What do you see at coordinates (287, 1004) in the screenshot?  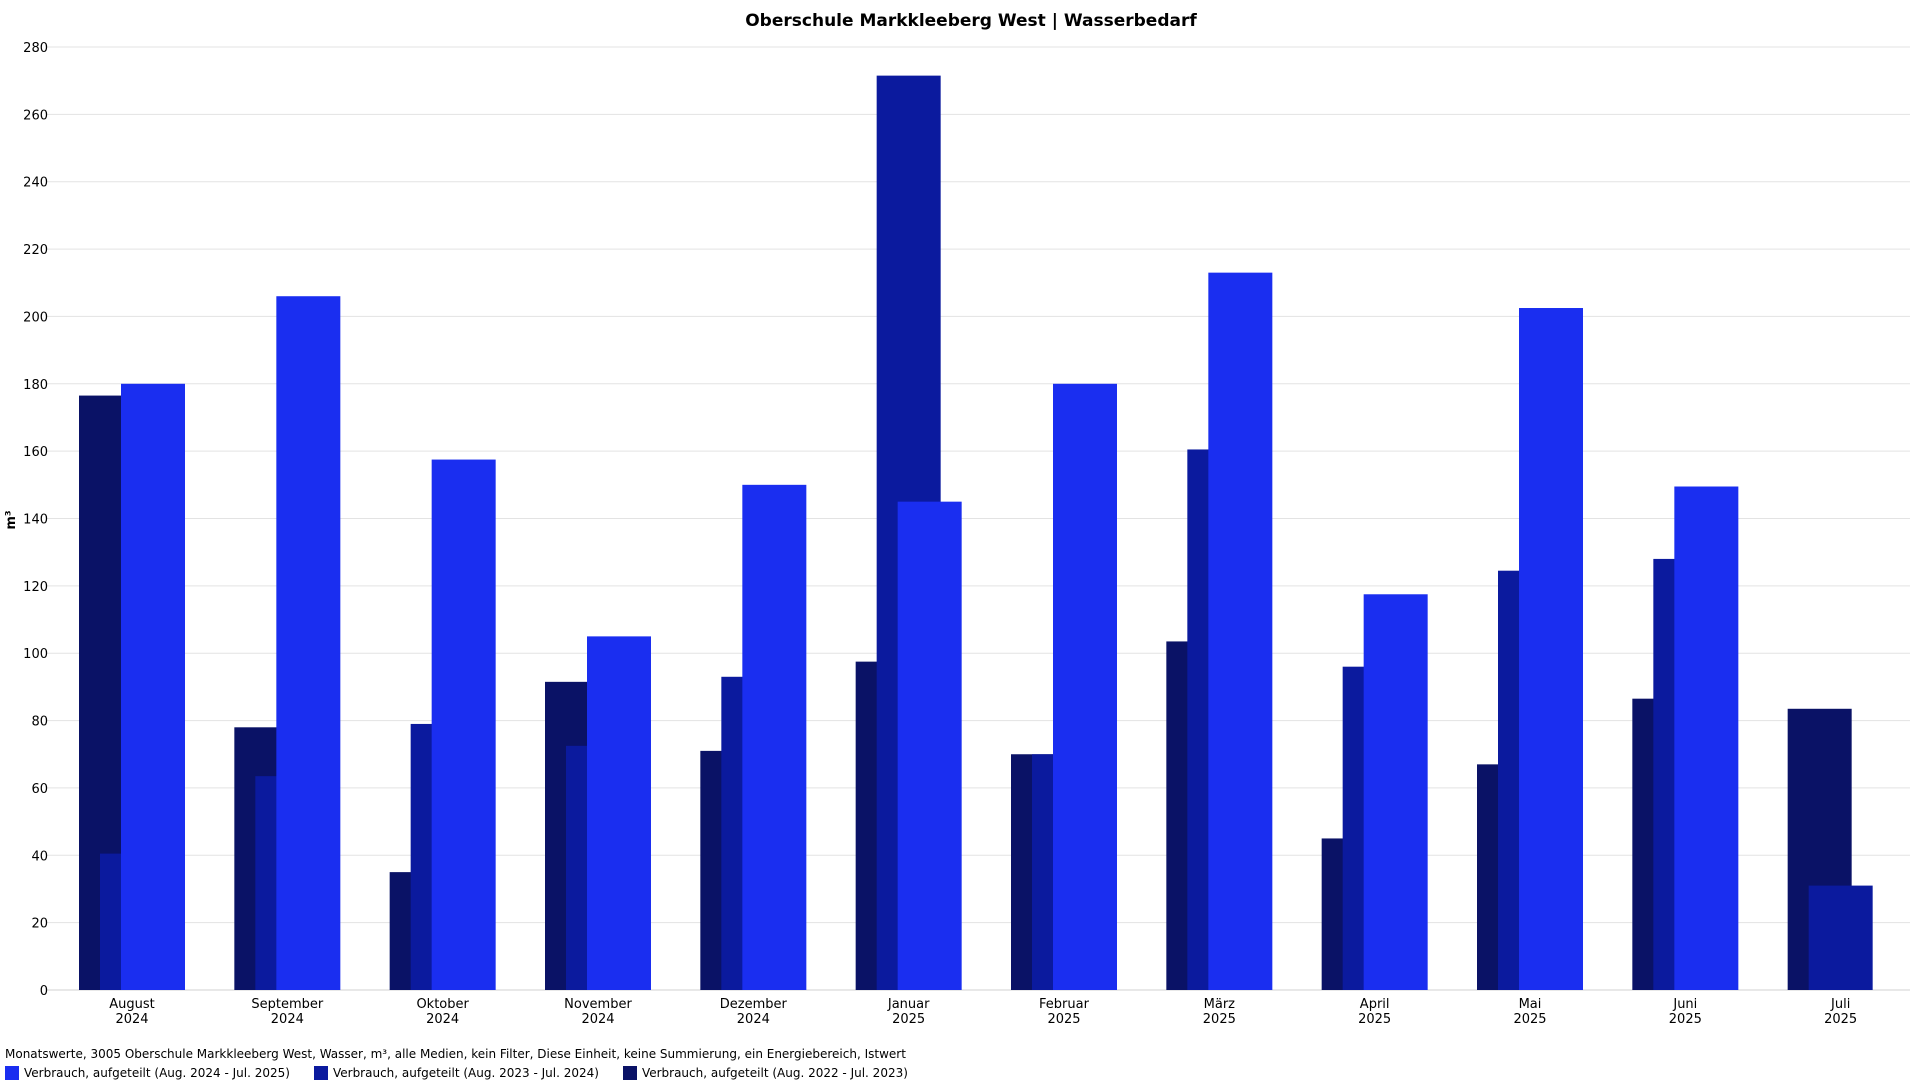 I see `x-tick-label: September` at bounding box center [287, 1004].